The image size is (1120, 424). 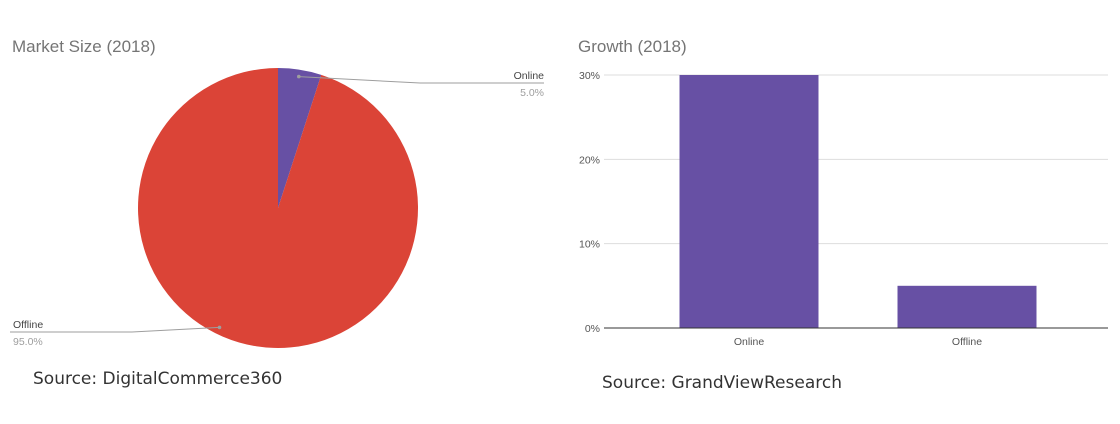 What do you see at coordinates (84, 46) in the screenshot?
I see `pie-chart-title: Market Size (2018)` at bounding box center [84, 46].